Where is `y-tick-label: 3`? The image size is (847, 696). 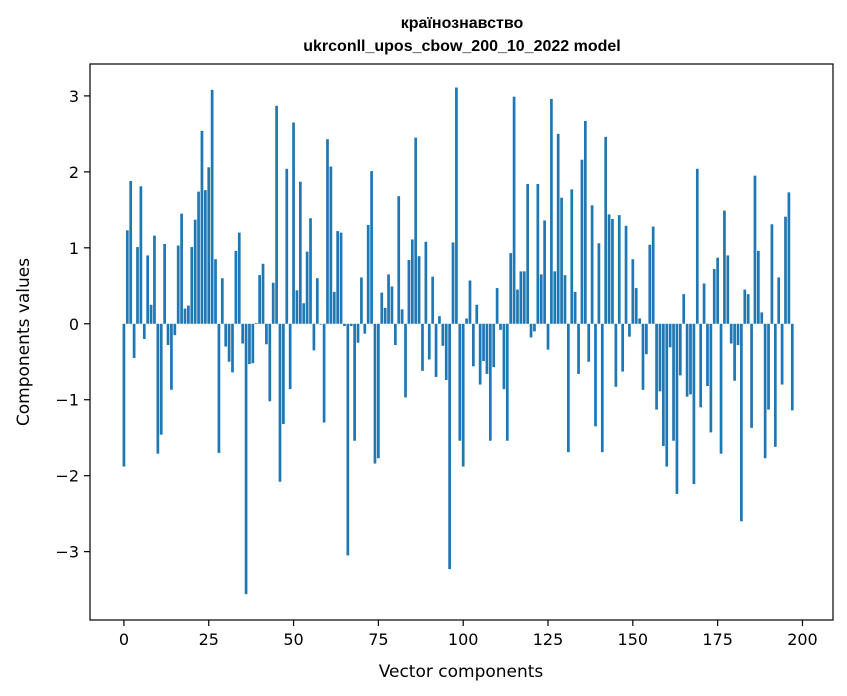
y-tick-label: 3 is located at coordinates (74, 96).